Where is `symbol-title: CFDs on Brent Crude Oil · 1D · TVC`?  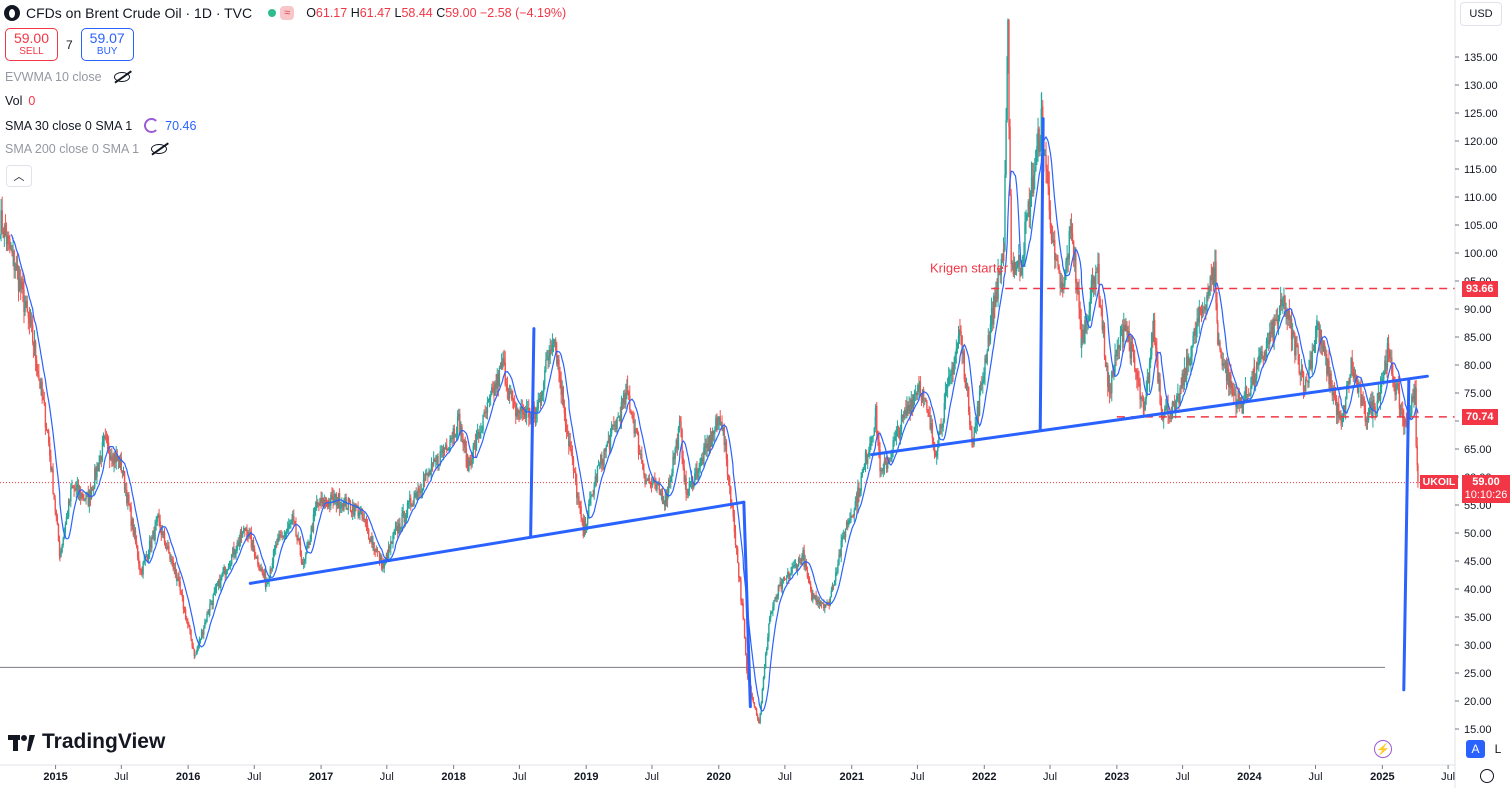 symbol-title: CFDs on Brent Crude Oil · 1D · TVC is located at coordinates (139, 13).